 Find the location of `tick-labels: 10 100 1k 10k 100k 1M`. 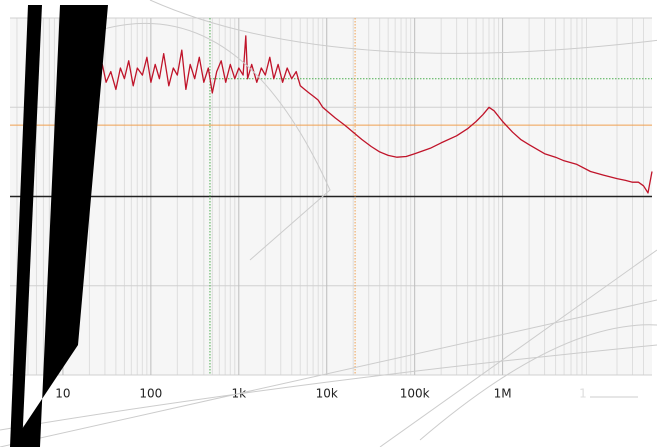

tick-labels: 10 100 1k 10k 100k 1M is located at coordinates (283, 394).